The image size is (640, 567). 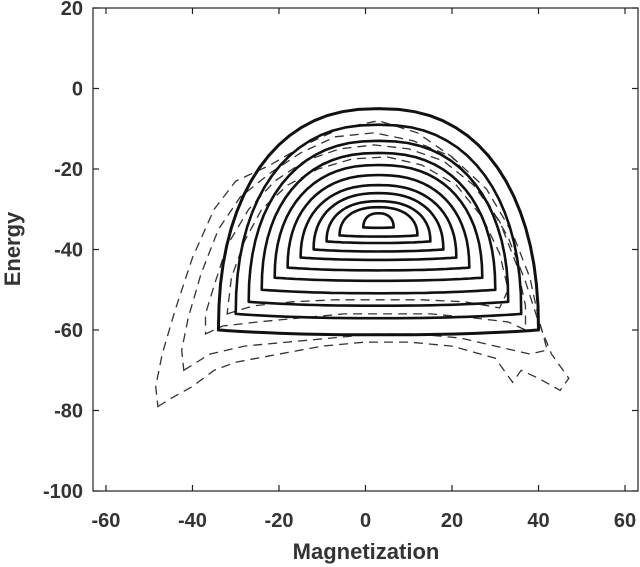 What do you see at coordinates (106, 521) in the screenshot?
I see `x-tick-label: -60` at bounding box center [106, 521].